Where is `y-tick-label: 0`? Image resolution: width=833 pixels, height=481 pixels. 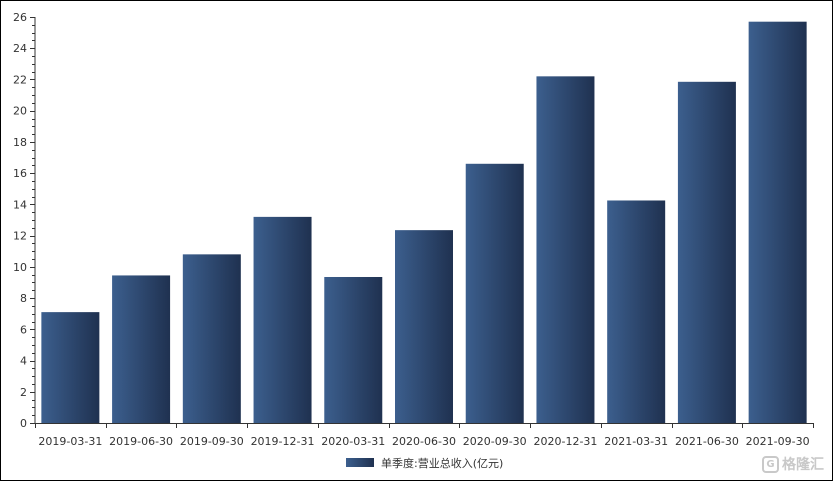
y-tick-label: 0 is located at coordinates (23, 423).